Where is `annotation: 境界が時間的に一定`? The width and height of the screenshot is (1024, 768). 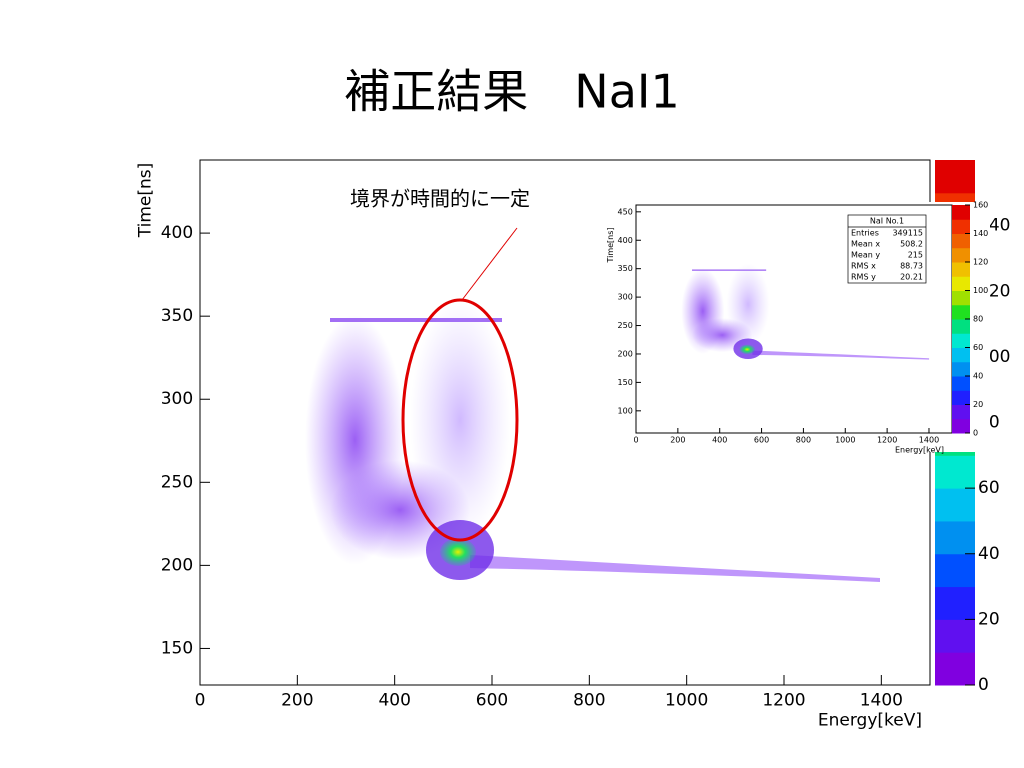
annotation: 境界が時間的に一定 is located at coordinates (440, 199).